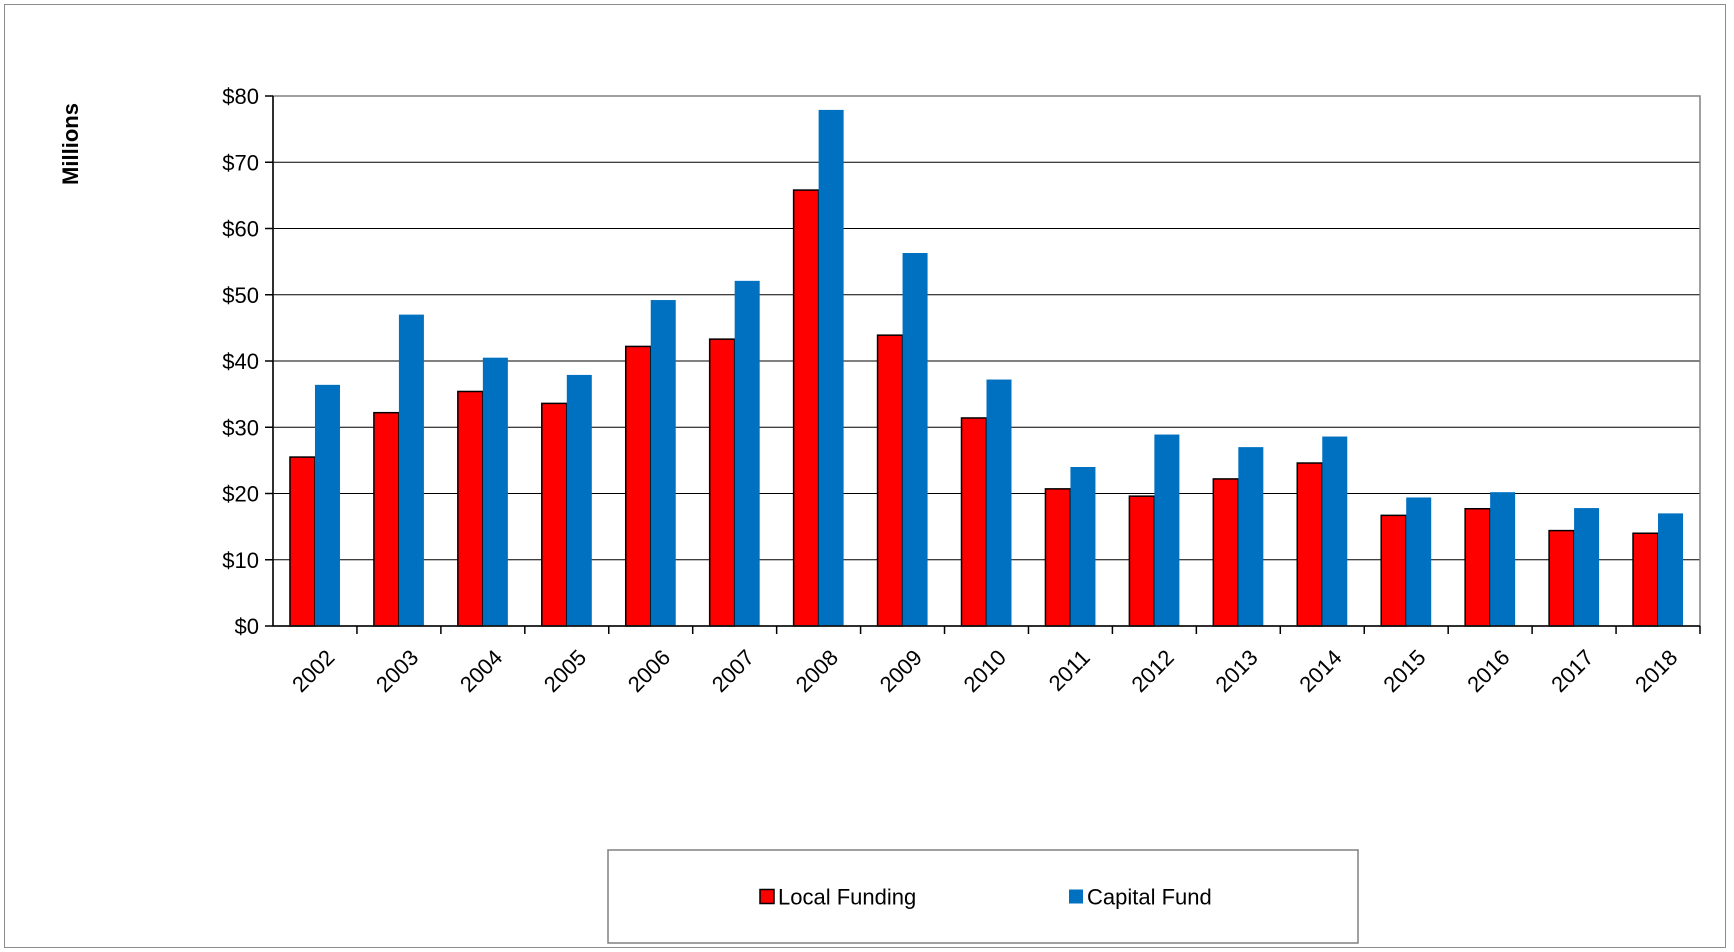 This screenshot has height=952, width=1734. What do you see at coordinates (1320, 671) in the screenshot?
I see `x-tick-label: 2014` at bounding box center [1320, 671].